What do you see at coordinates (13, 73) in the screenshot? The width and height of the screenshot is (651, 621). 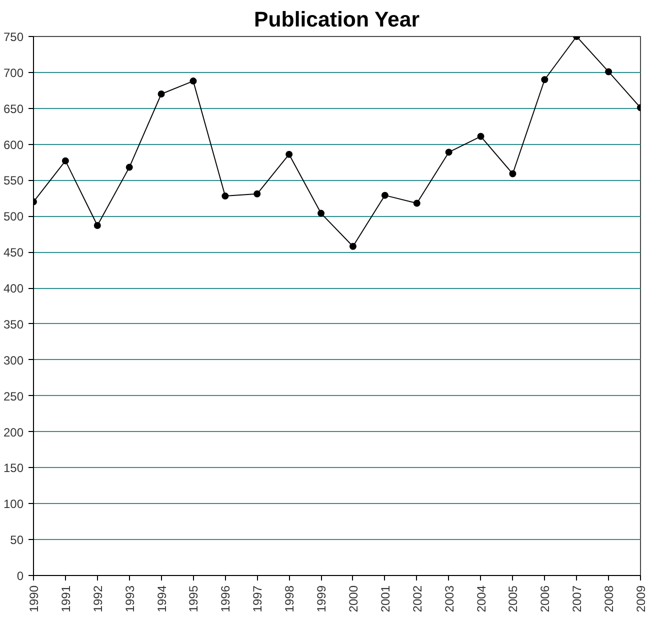 I see `y-tick-label: 700` at bounding box center [13, 73].